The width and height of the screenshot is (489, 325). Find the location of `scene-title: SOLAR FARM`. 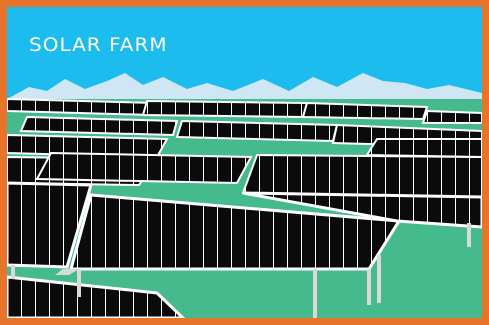

scene-title: SOLAR FARM is located at coordinates (98, 45).